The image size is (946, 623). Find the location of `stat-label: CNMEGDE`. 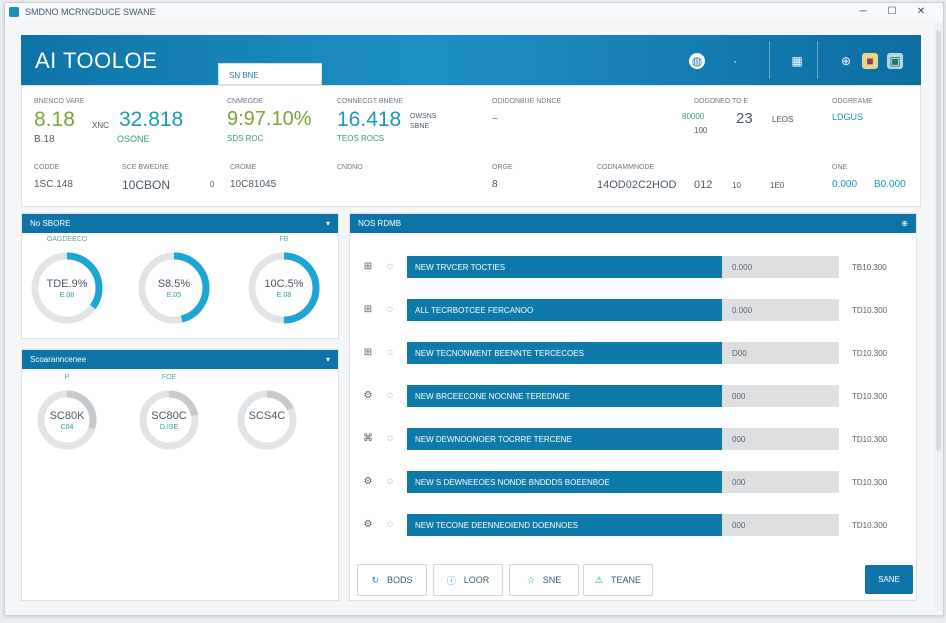

stat-label: CNMEGDE is located at coordinates (245, 101).